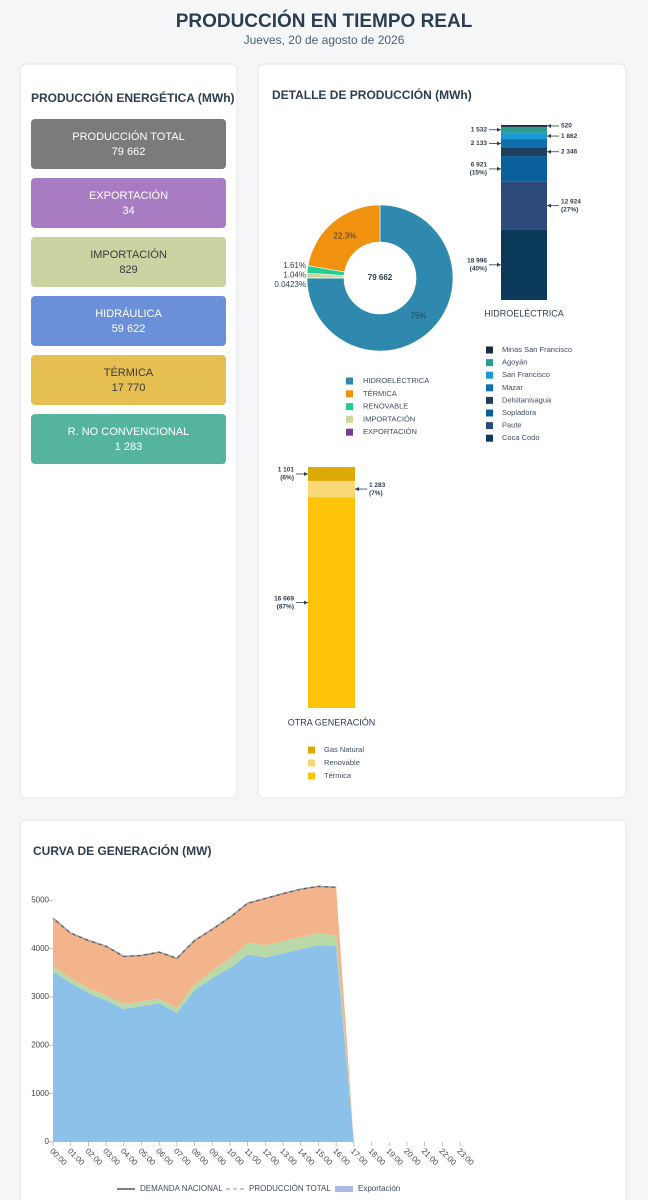  Describe the element at coordinates (47, 1141) in the screenshot. I see `y-tick-label: 0` at that location.